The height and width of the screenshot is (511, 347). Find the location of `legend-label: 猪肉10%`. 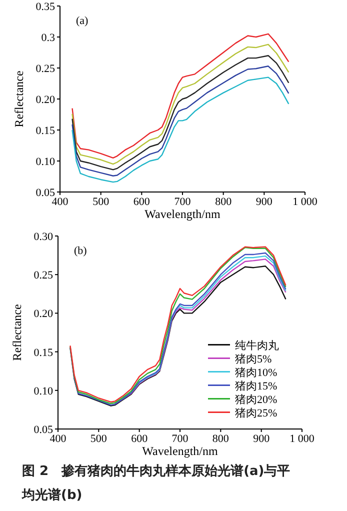

legend-label: 猪肉10% is located at coordinates (256, 372).